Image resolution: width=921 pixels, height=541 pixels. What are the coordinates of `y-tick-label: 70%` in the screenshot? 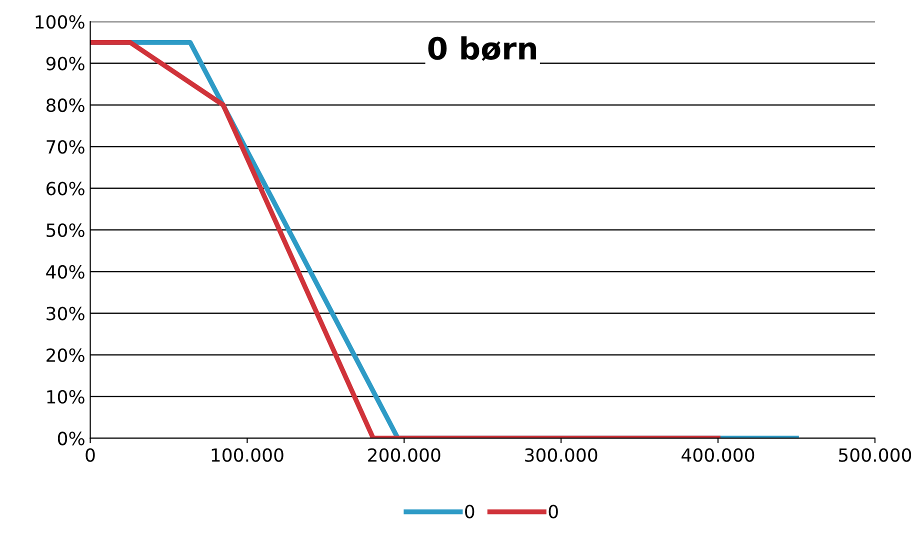 It's located at (65, 147).